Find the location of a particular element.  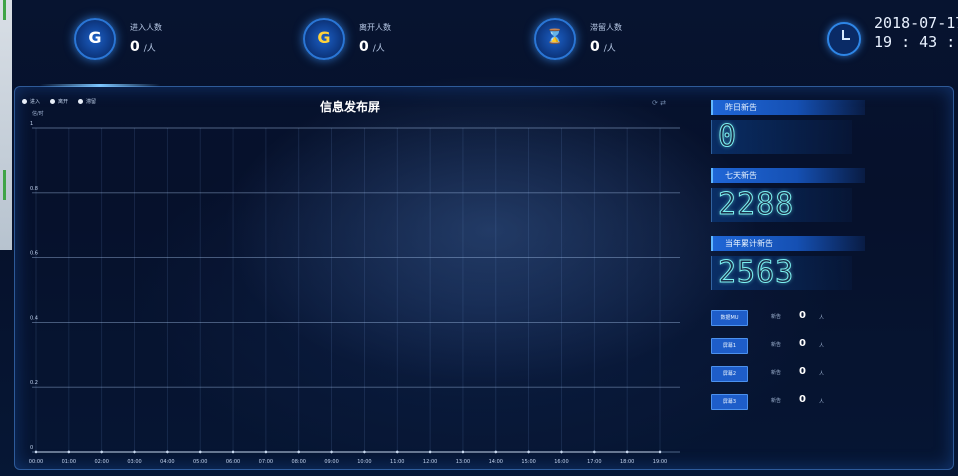

year-counter: 2563 is located at coordinates (781, 273).